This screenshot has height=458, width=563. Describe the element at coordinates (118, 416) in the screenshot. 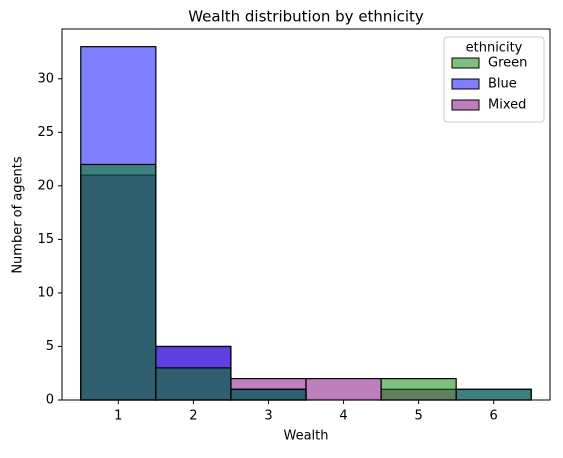

I see `x-tick-label: 1` at that location.